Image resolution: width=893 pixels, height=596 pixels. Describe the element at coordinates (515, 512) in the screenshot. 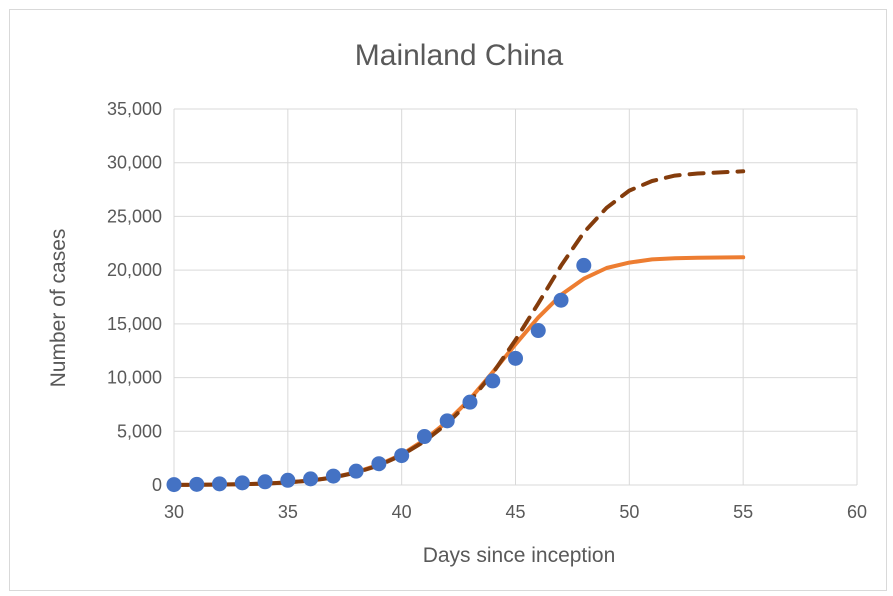

I see `x-tick-label: 45` at that location.